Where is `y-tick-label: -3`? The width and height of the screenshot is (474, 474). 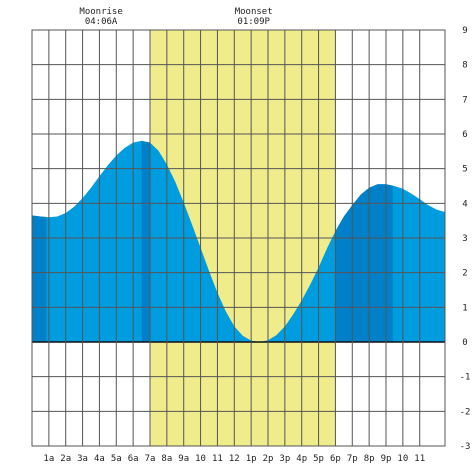 y-tick-label: -3 is located at coordinates (465, 447).